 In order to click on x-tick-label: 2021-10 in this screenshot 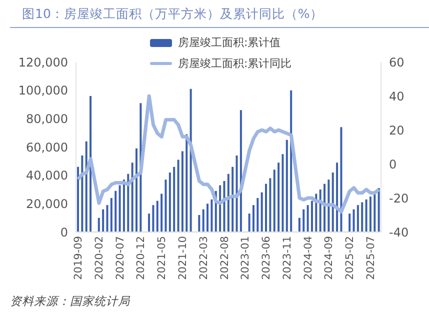, I will do `click(182, 258)`.